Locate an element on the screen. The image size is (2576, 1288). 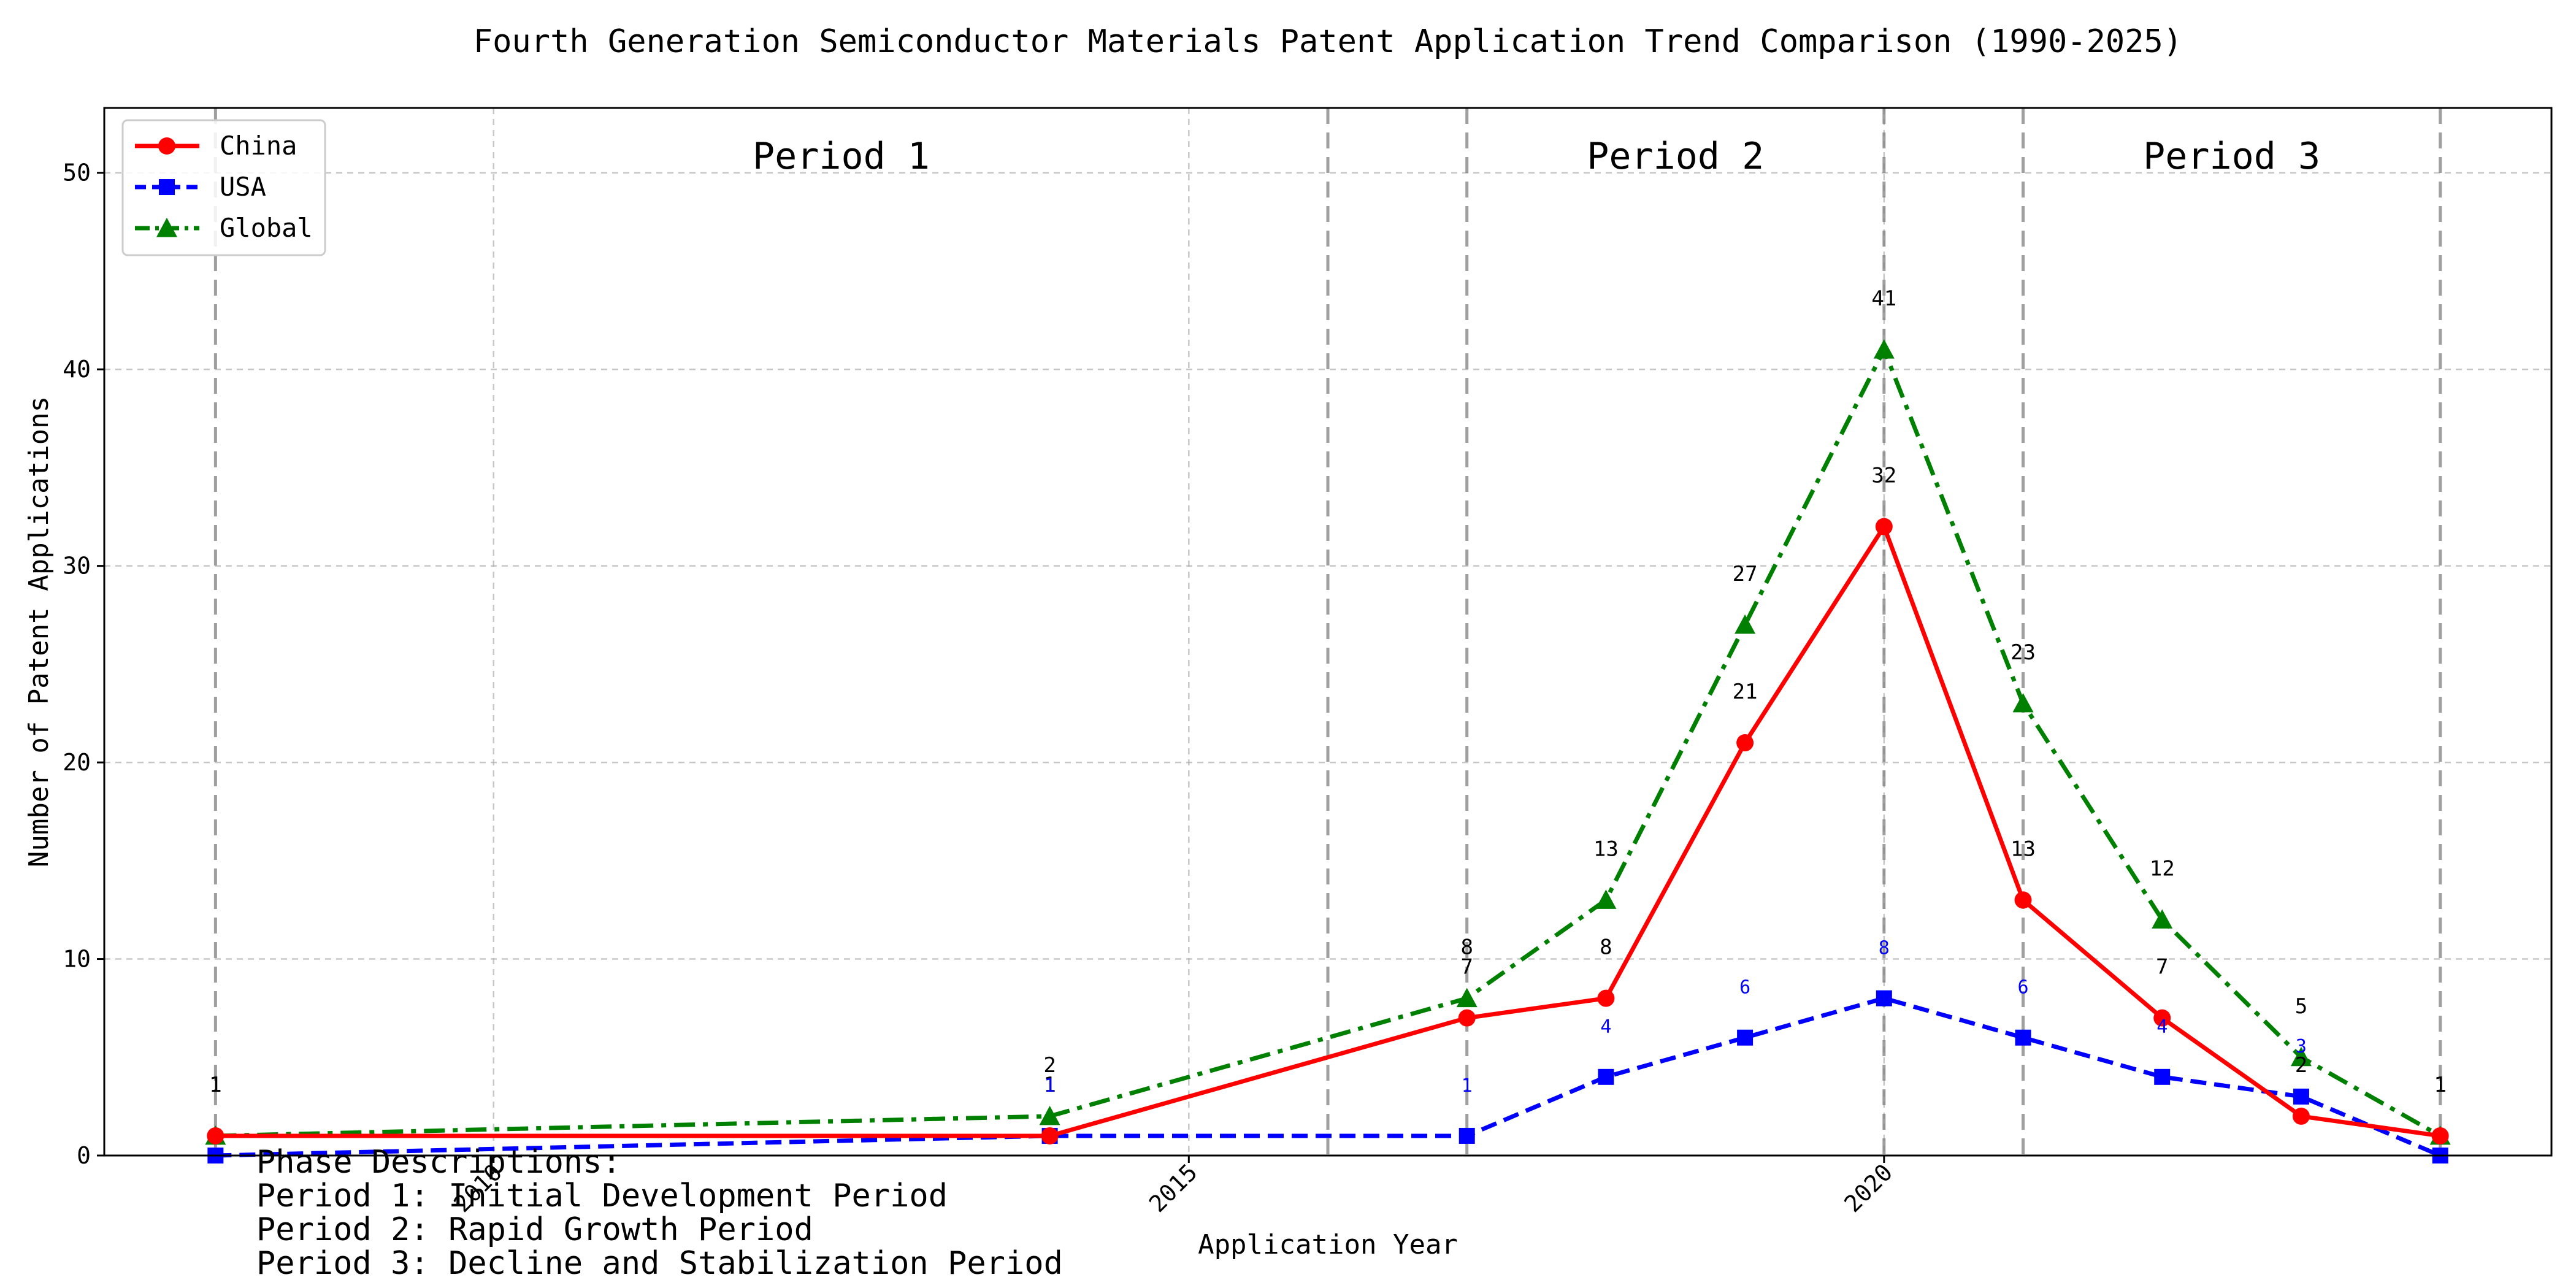
china-data-label: 13 is located at coordinates (2023, 849).